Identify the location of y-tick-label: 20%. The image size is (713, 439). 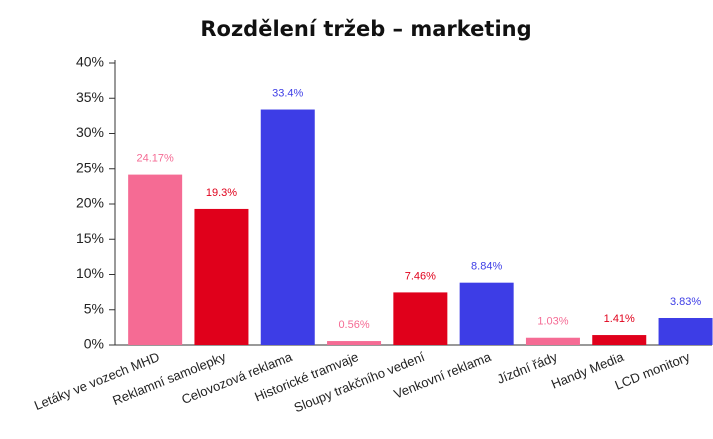
(90, 203).